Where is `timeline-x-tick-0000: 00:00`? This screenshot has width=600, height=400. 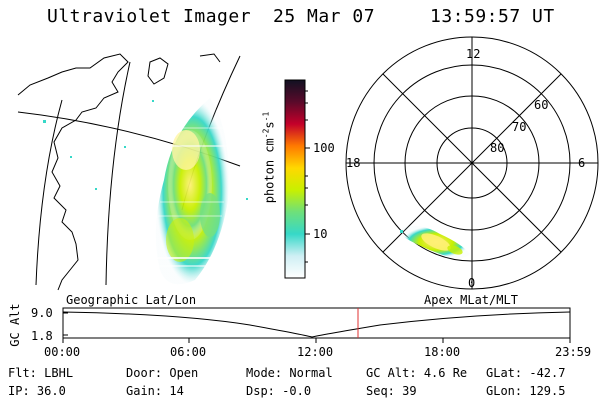 timeline-x-tick-0000: 00:00 is located at coordinates (62, 352).